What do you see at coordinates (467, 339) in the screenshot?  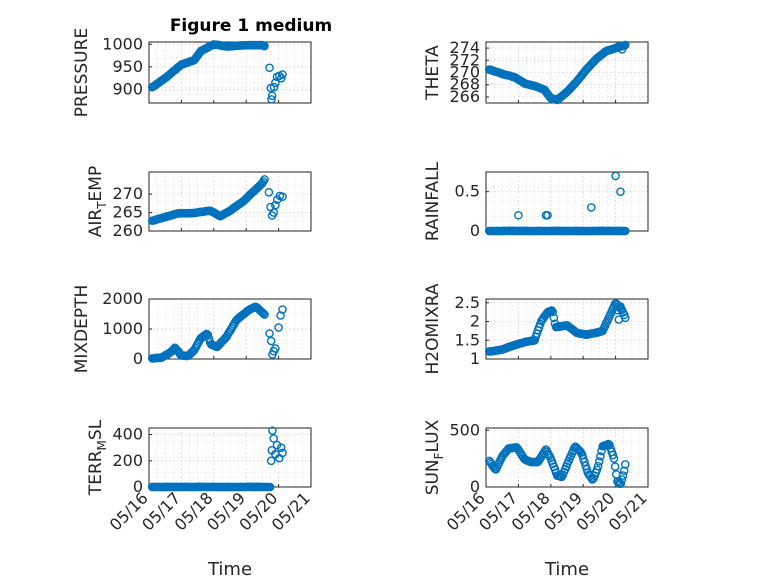 I see `y-tick-label: 1.5` at bounding box center [467, 339].